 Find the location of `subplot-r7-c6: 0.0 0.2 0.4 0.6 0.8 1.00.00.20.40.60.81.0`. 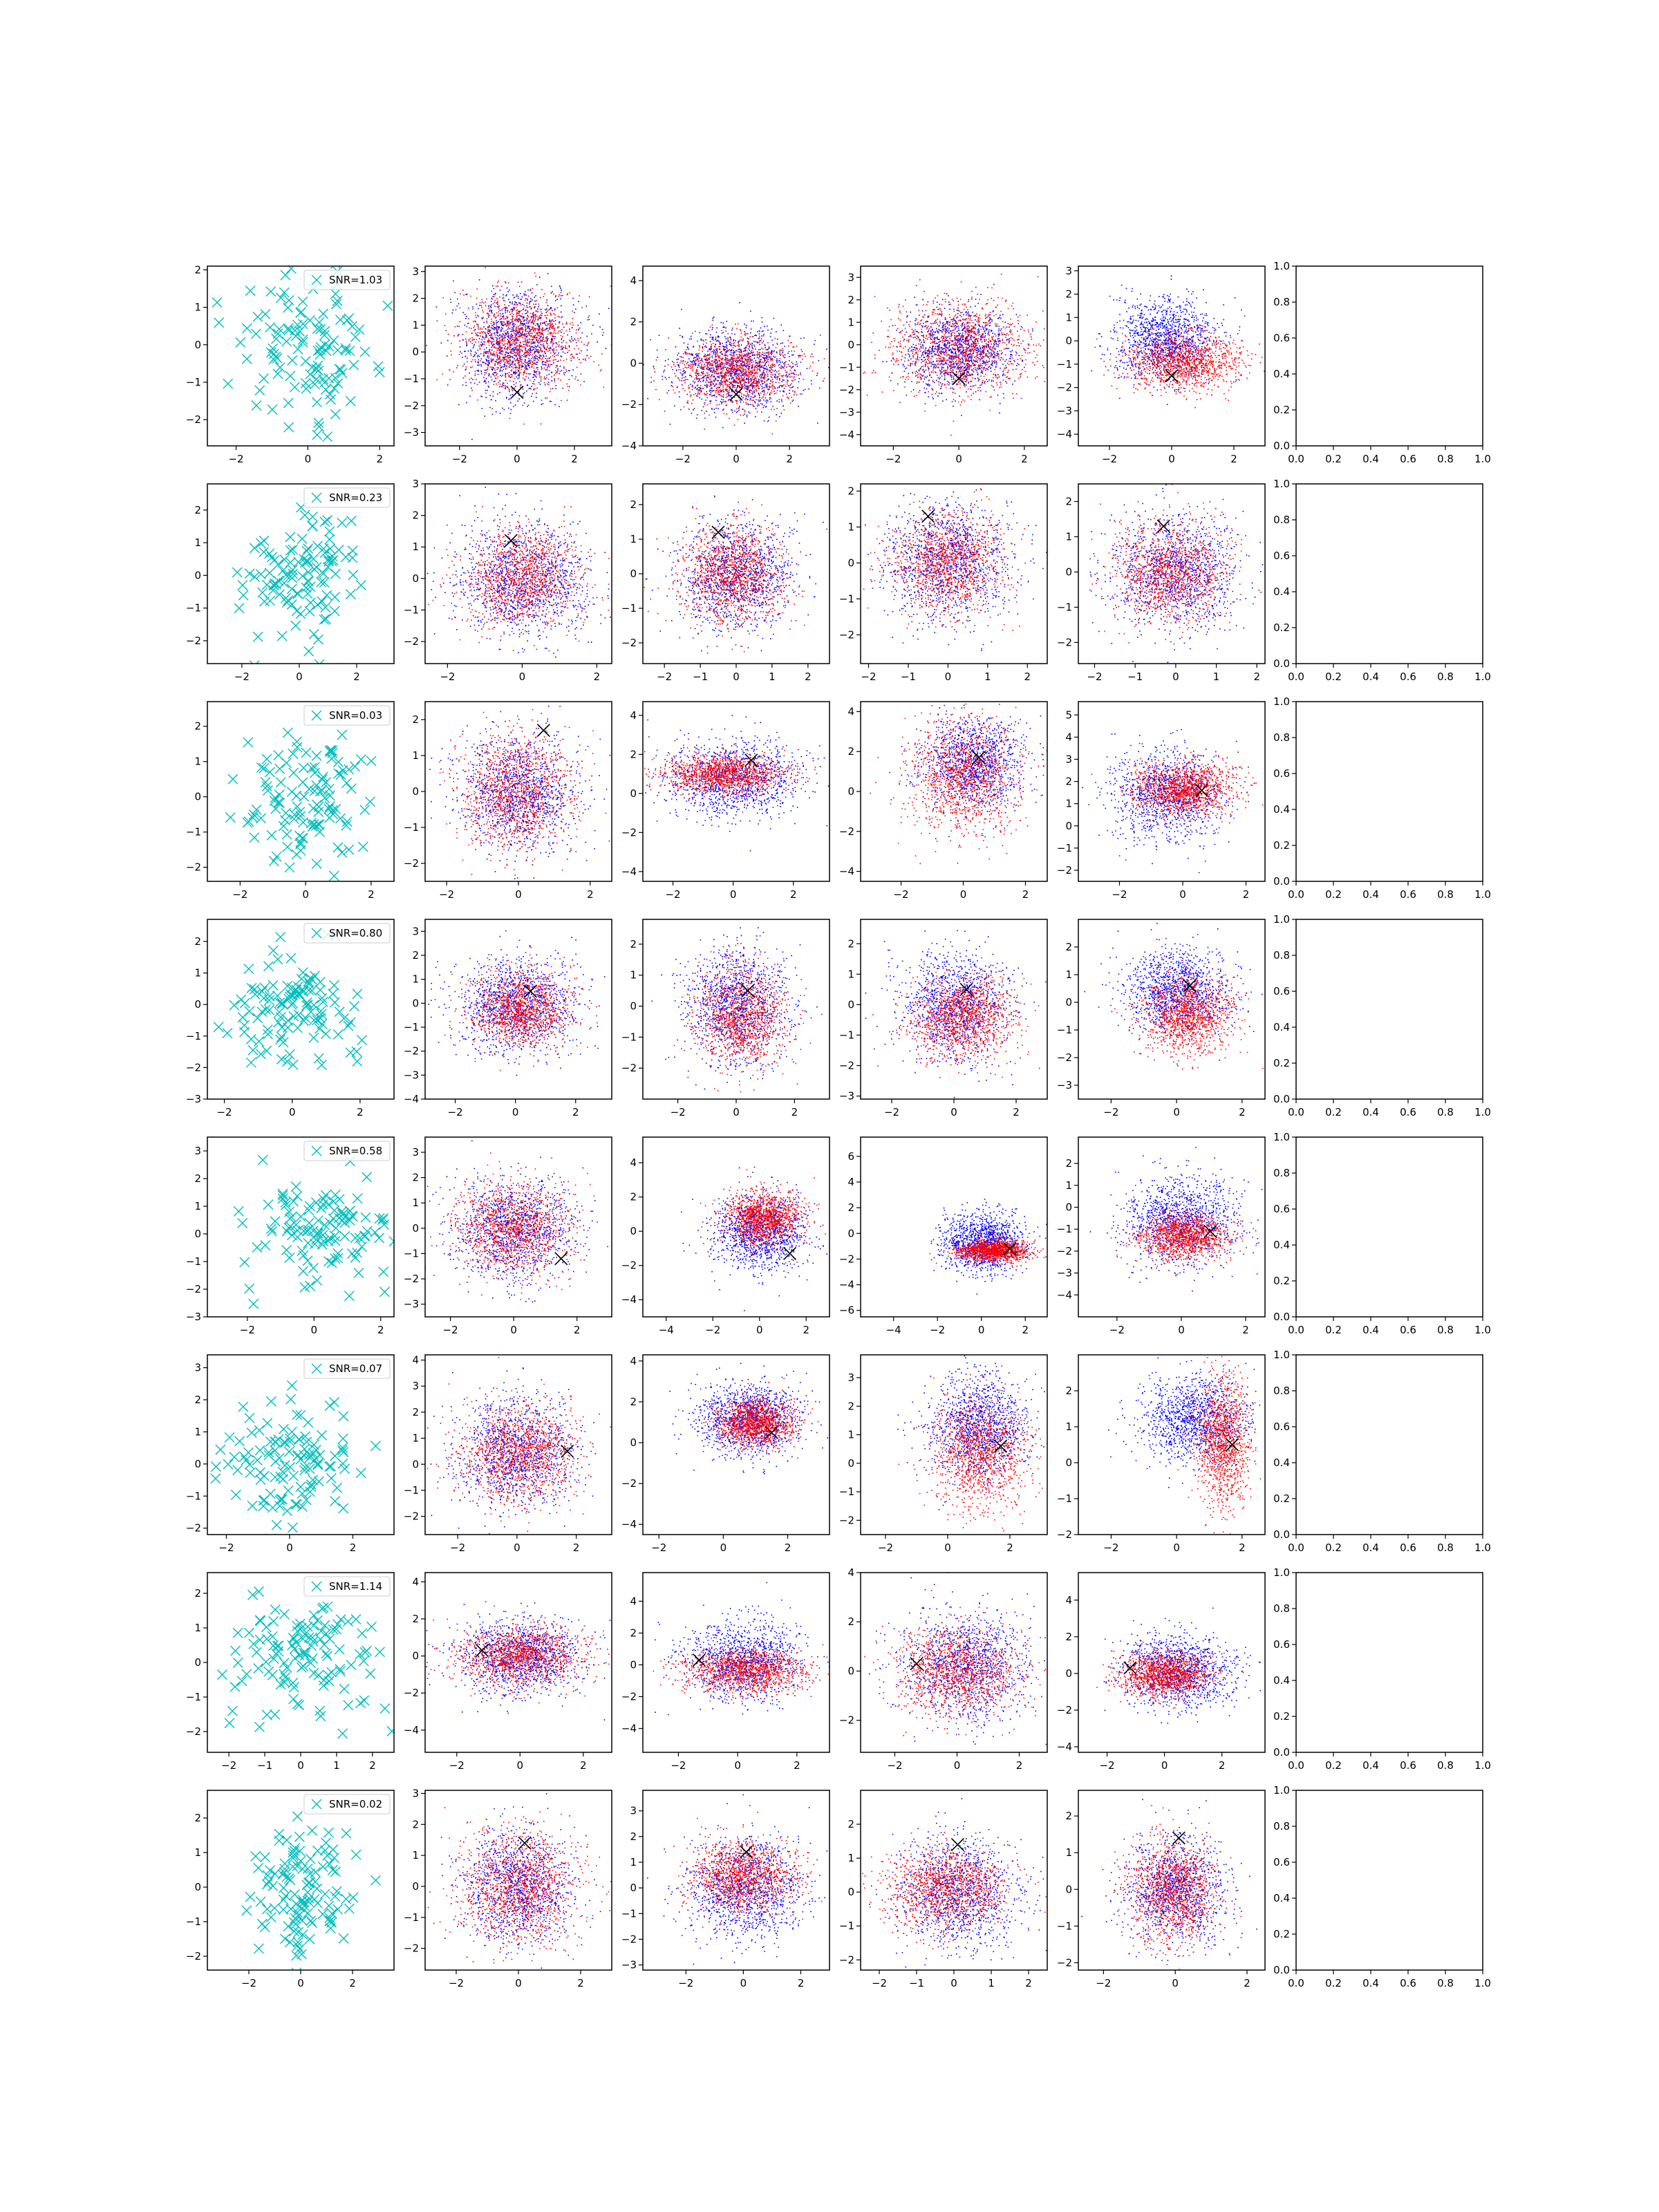

subplot-r7-c6: 0.0 0.2 0.4 0.6 0.8 1.00.00.20.40.60.81.0 is located at coordinates (1382, 1669).